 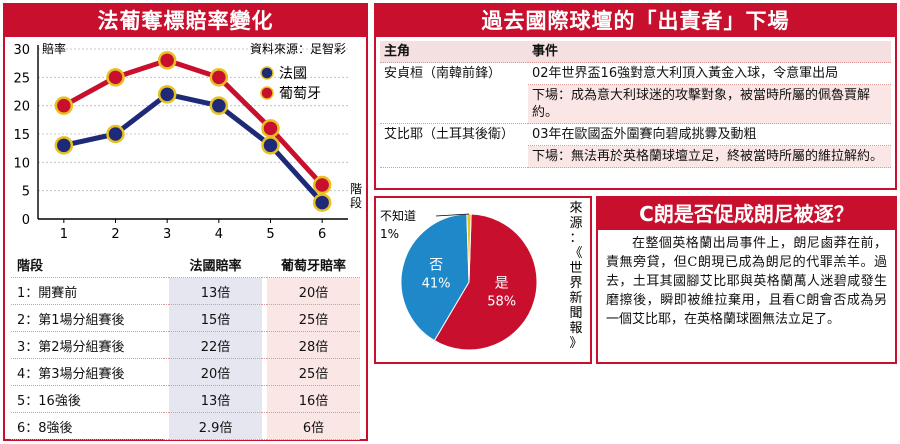 What do you see at coordinates (215, 372) in the screenshot?
I see `france-cell: 20倍` at bounding box center [215, 372].